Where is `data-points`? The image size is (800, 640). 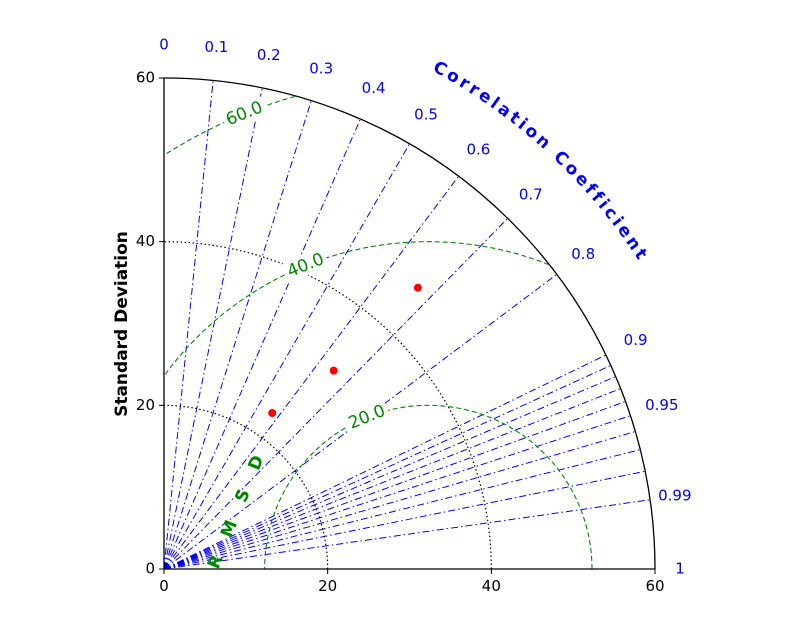 data-points is located at coordinates (345, 350).